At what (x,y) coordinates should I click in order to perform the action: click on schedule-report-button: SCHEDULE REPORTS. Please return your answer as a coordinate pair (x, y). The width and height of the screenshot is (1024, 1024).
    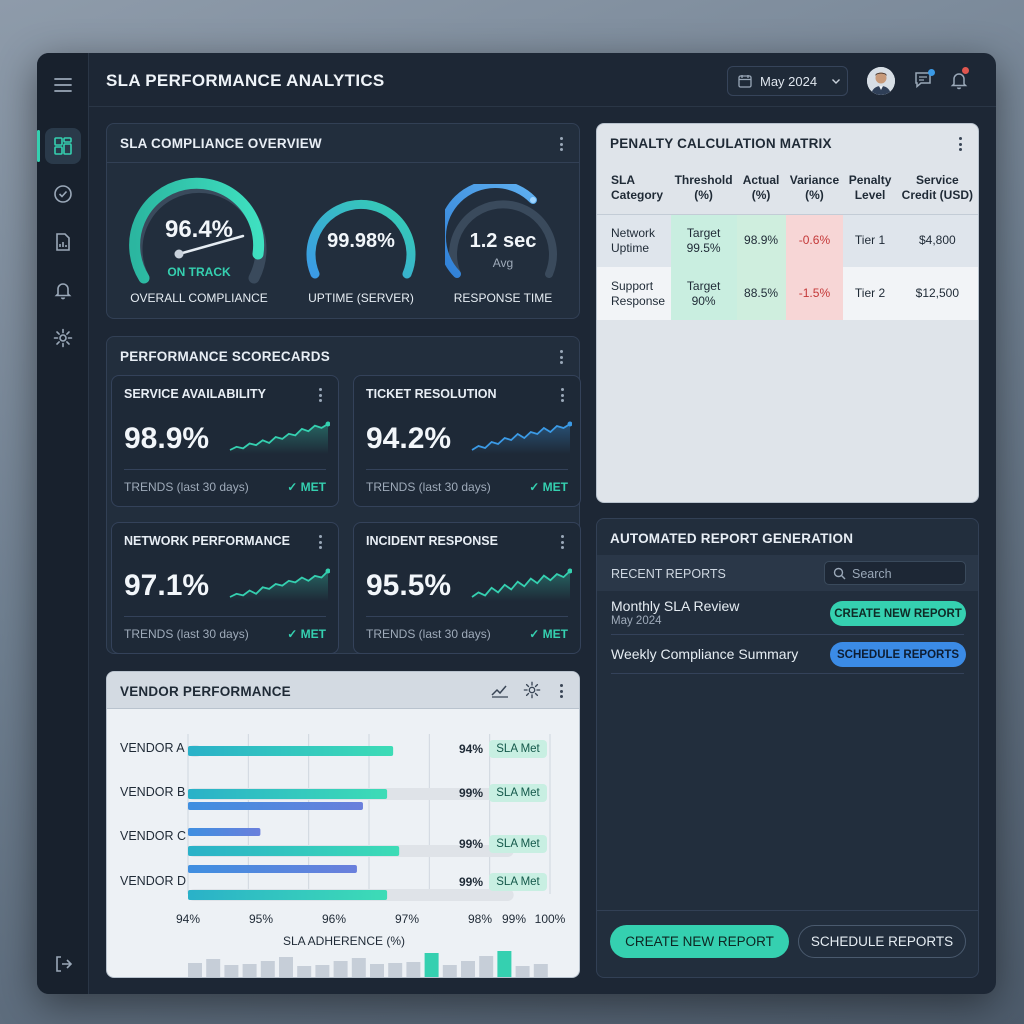
    Looking at the image, I should click on (898, 654).